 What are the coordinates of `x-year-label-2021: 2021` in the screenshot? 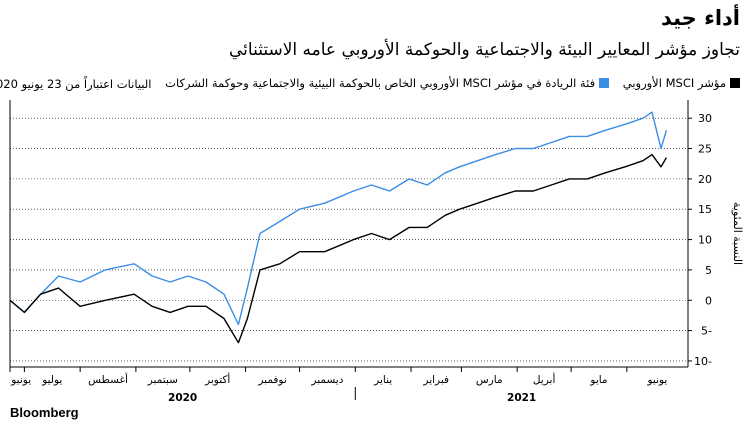 It's located at (521, 398).